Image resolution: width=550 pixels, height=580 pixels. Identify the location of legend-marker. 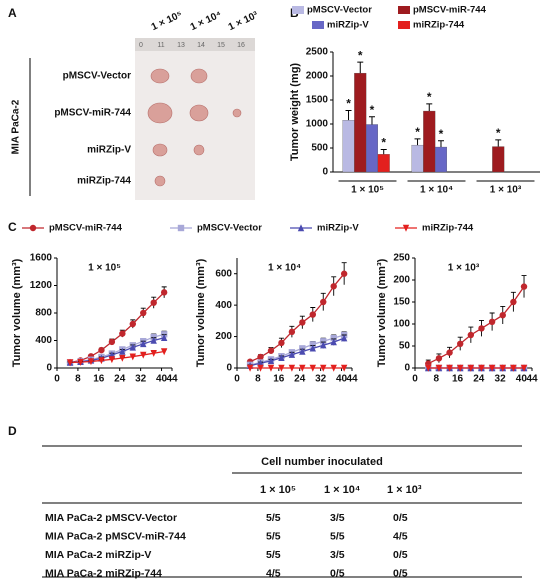
(33, 228).